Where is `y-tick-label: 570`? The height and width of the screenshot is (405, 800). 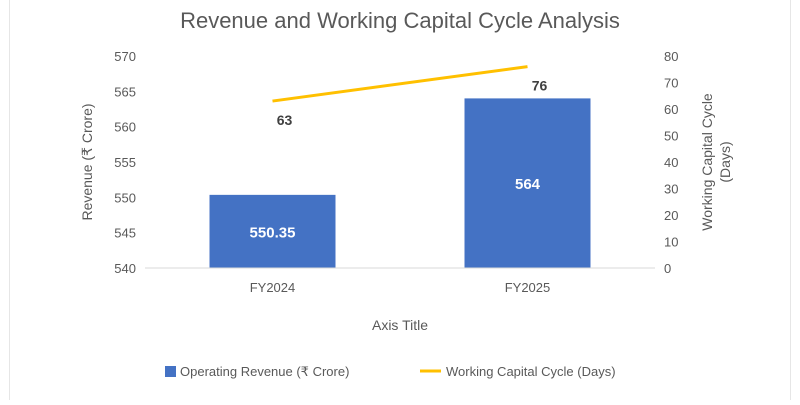
y-tick-label: 570 is located at coordinates (125, 56).